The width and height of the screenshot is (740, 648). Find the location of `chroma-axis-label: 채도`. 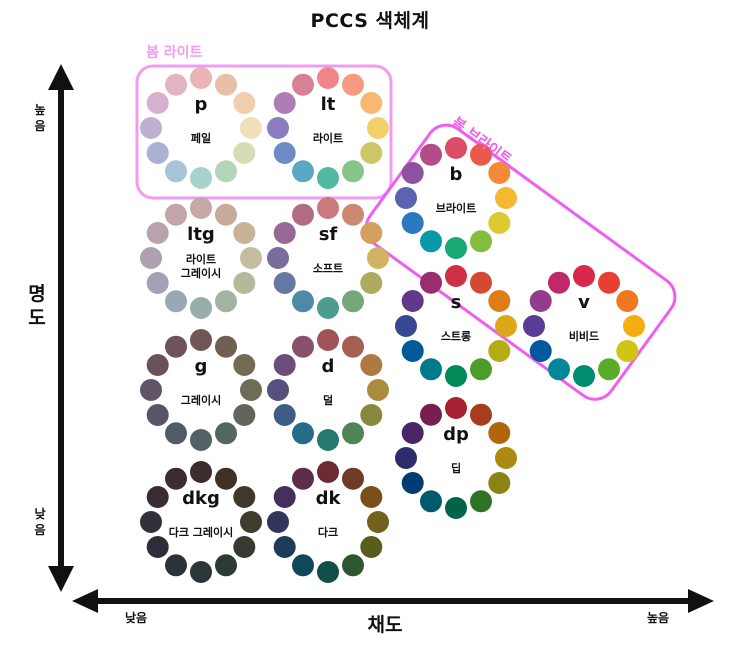

chroma-axis-label: 채도 is located at coordinates (385, 625).